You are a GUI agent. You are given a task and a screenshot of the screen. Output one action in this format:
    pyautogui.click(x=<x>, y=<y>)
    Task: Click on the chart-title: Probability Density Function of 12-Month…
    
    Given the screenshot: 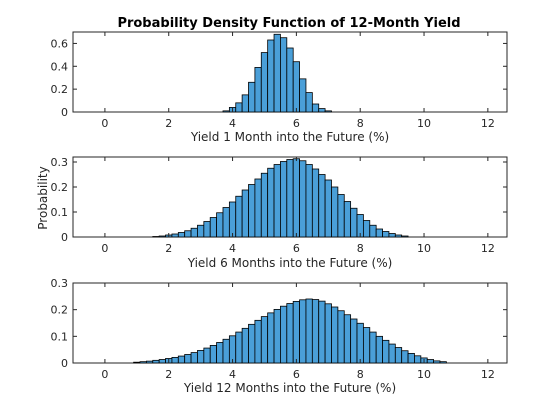 What is the action you would take?
    pyautogui.click(x=288, y=23)
    